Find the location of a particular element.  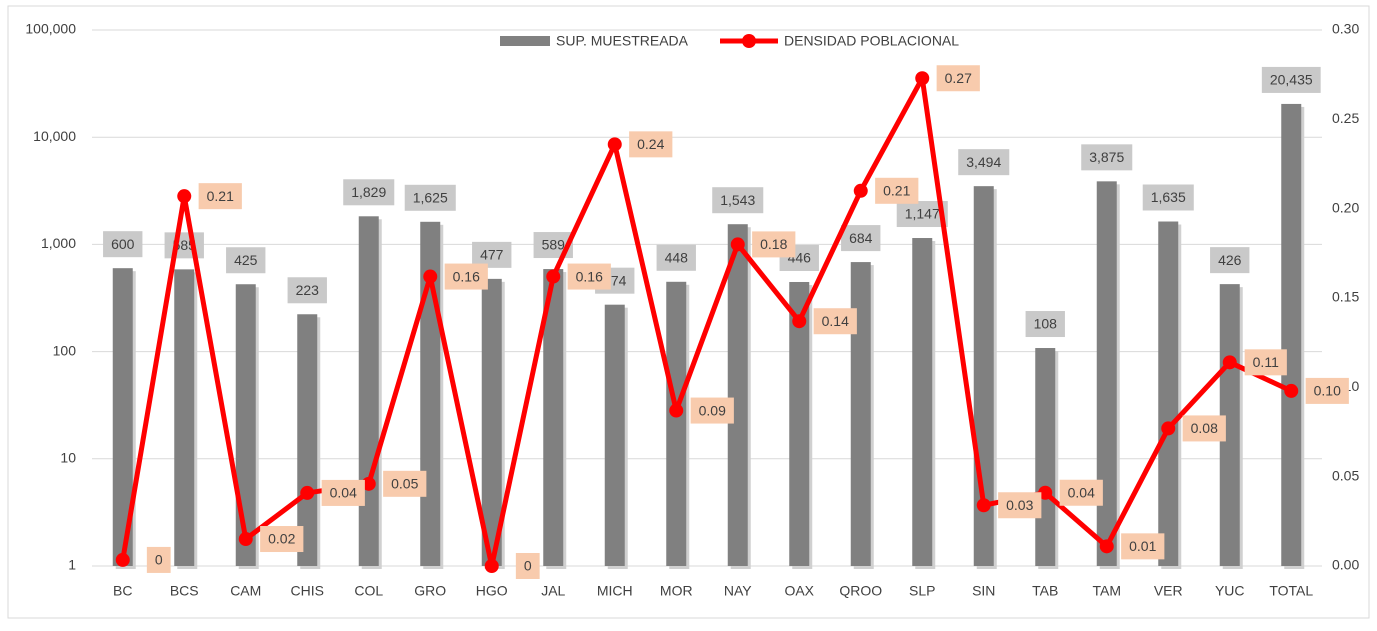

y-tick-label: 10 is located at coordinates (68, 458).